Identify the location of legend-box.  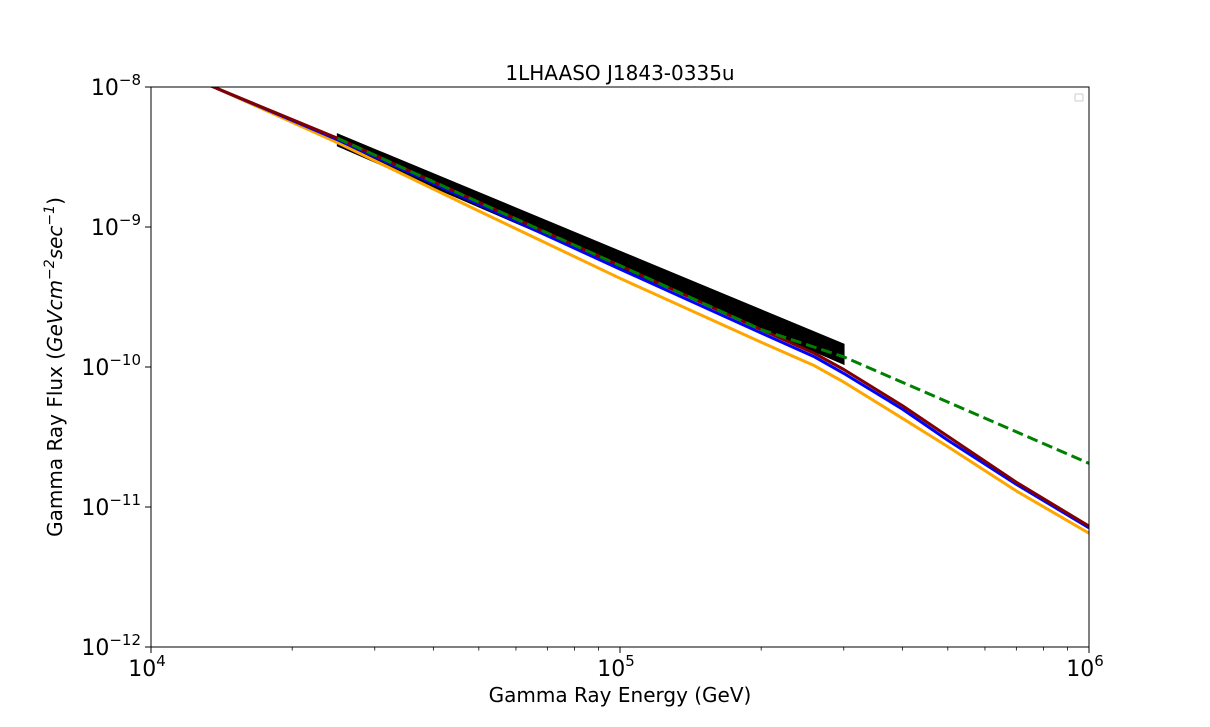
(1079, 97).